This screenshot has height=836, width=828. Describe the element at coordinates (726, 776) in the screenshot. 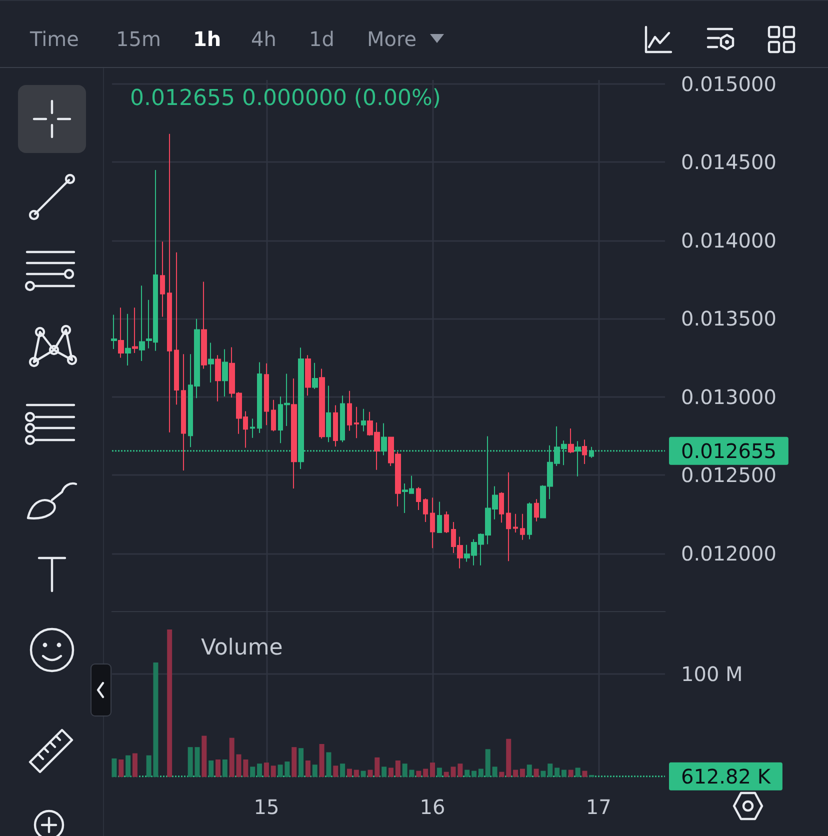

I see `ref-line-label: 612.82 K` at that location.